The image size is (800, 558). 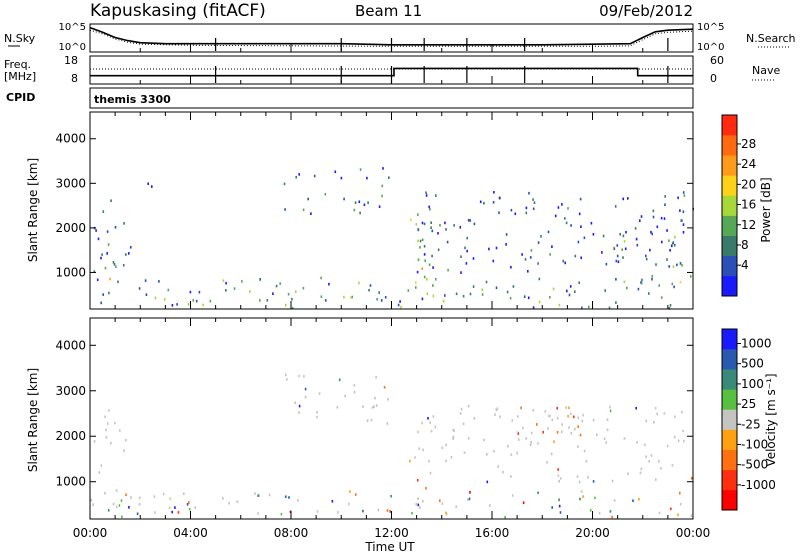 What do you see at coordinates (693, 533) in the screenshot?
I see `x-tick-label: 00:00` at bounding box center [693, 533].